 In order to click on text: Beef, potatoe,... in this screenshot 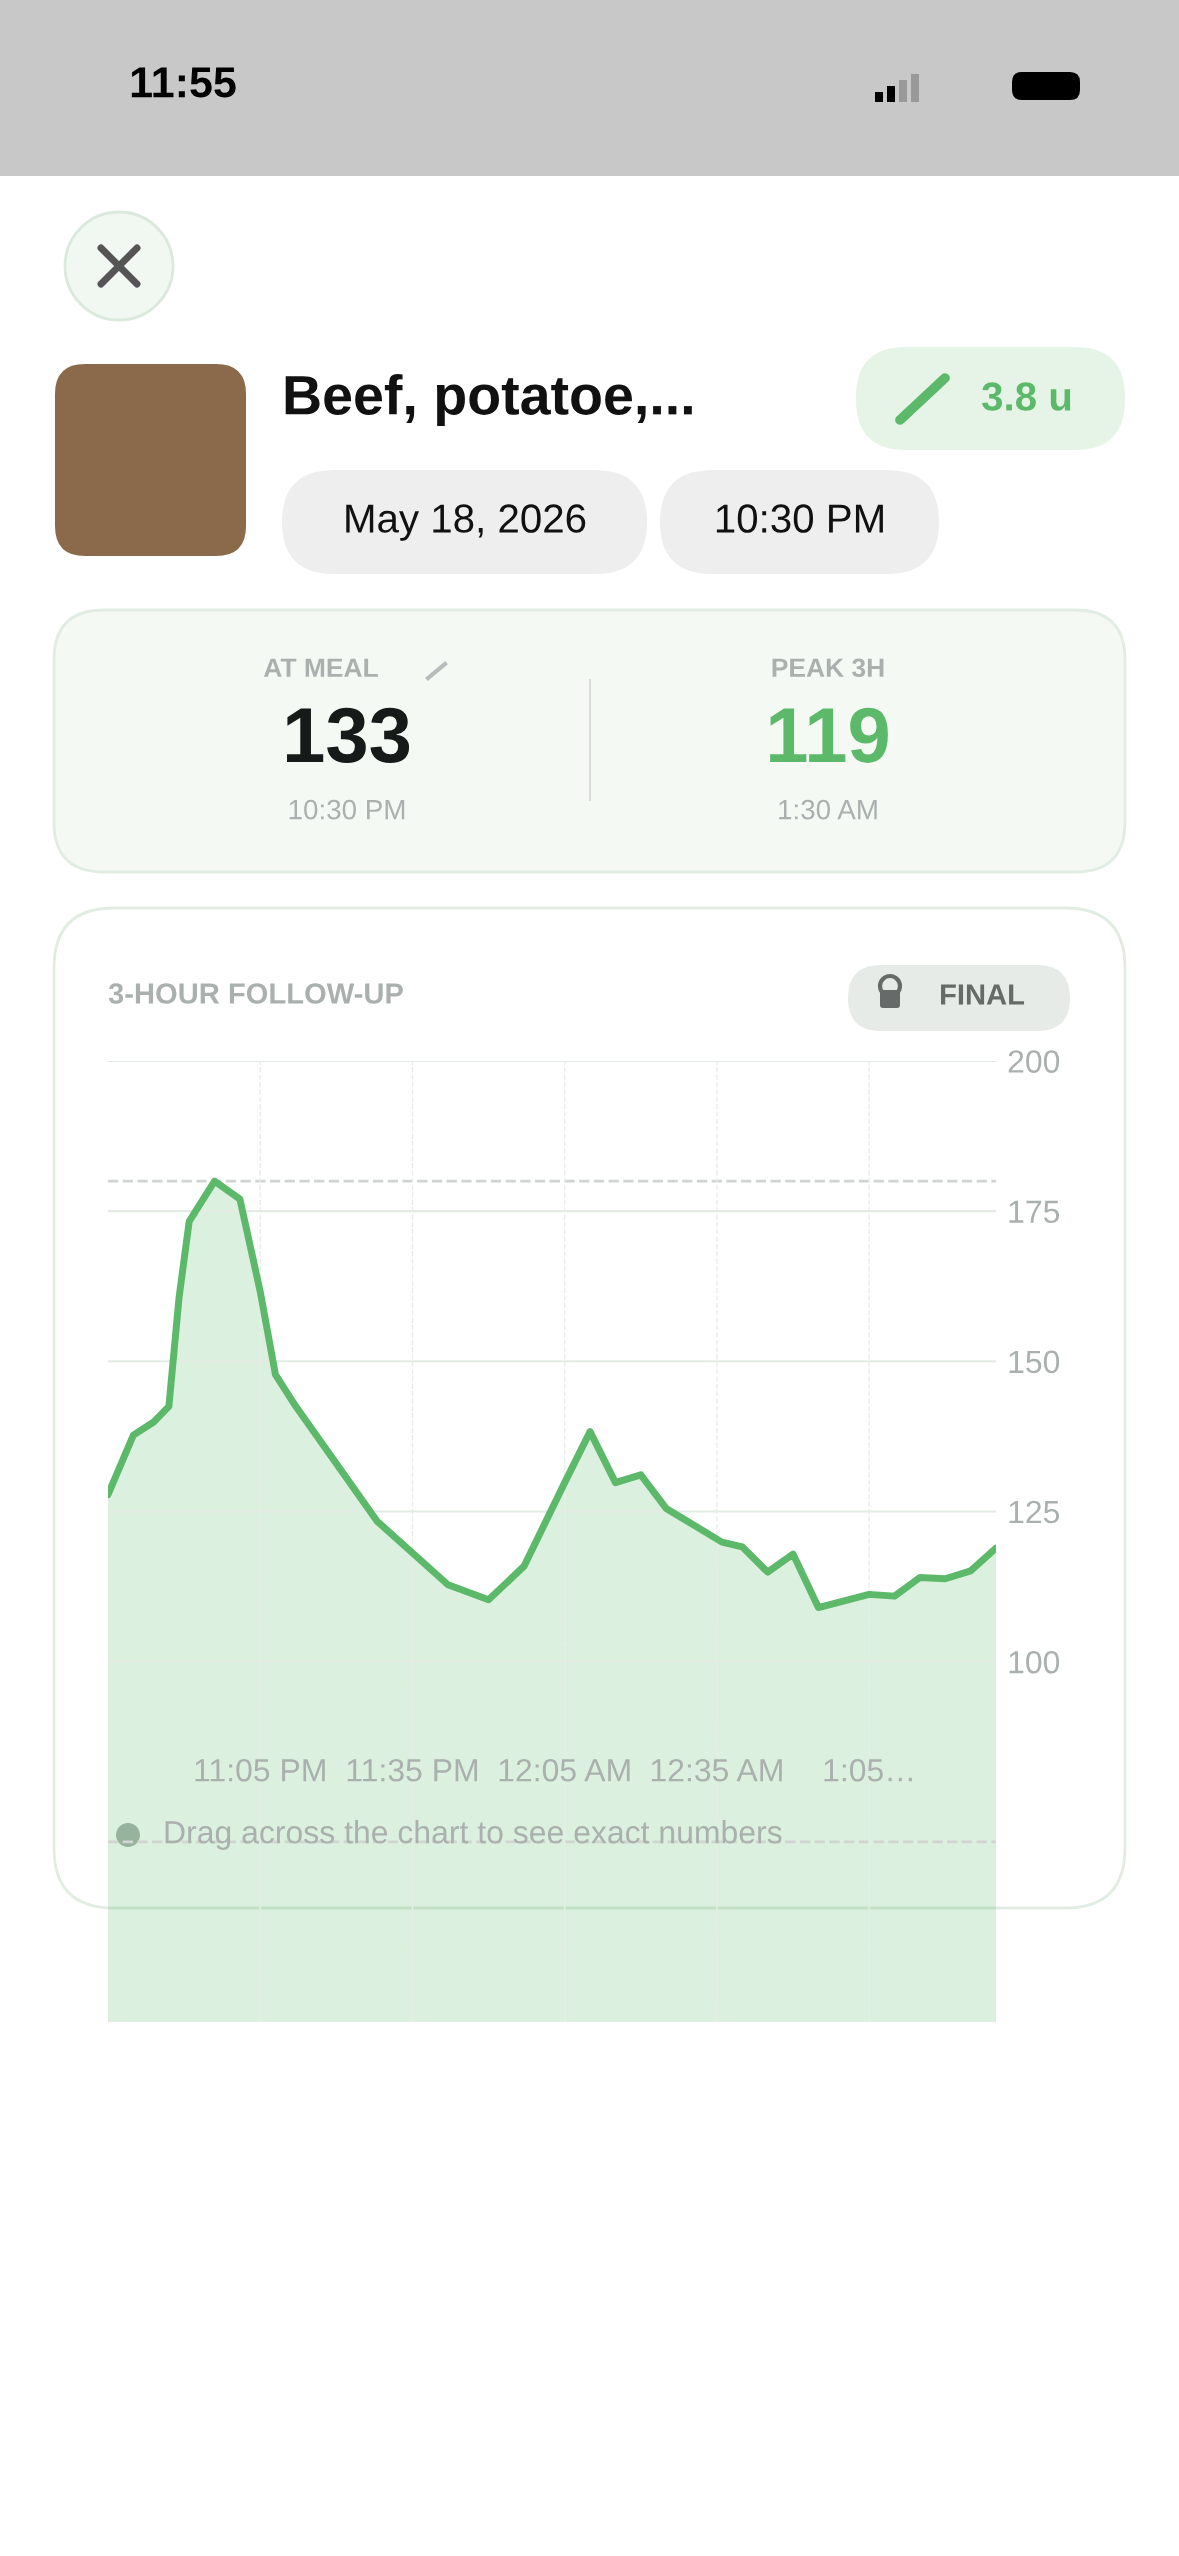, I will do `click(488, 400)`.